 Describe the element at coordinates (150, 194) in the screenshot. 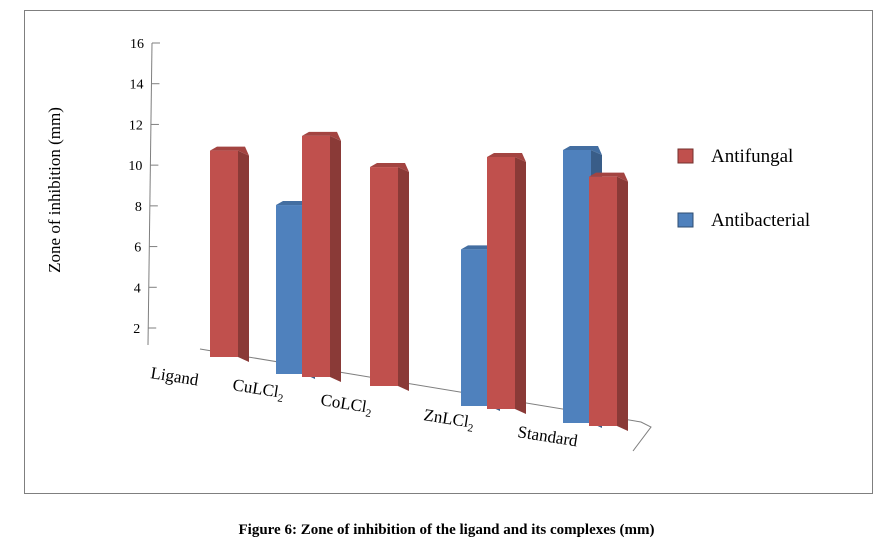

I see `y-axis-line` at that location.